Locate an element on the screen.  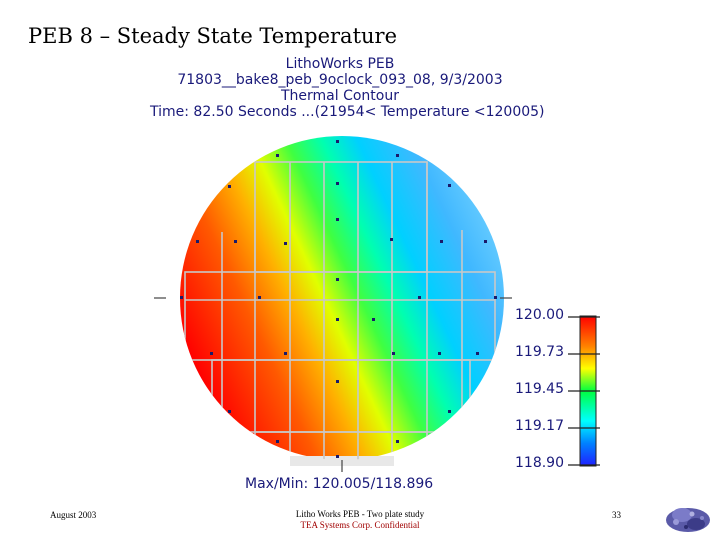
plot-app-name: LithoWorks PEB is located at coordinates (340, 64).